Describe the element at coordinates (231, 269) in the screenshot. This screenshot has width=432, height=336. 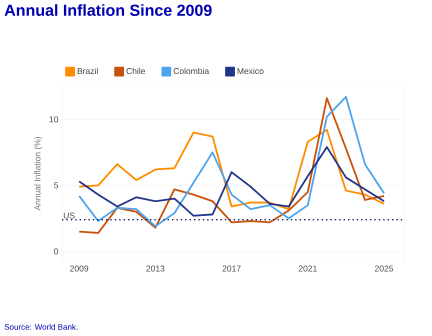
I see `x-tick-label: 2017` at that location.